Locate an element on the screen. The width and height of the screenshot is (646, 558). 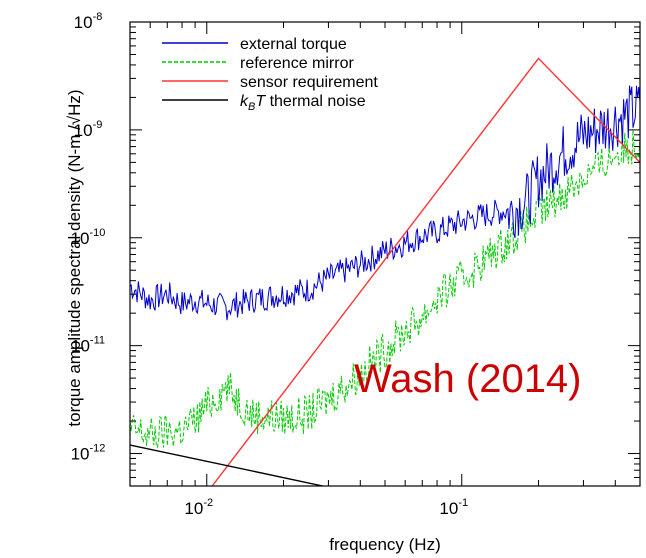
legend-label-thermal-noise: kBT thermal noise is located at coordinates (303, 103).